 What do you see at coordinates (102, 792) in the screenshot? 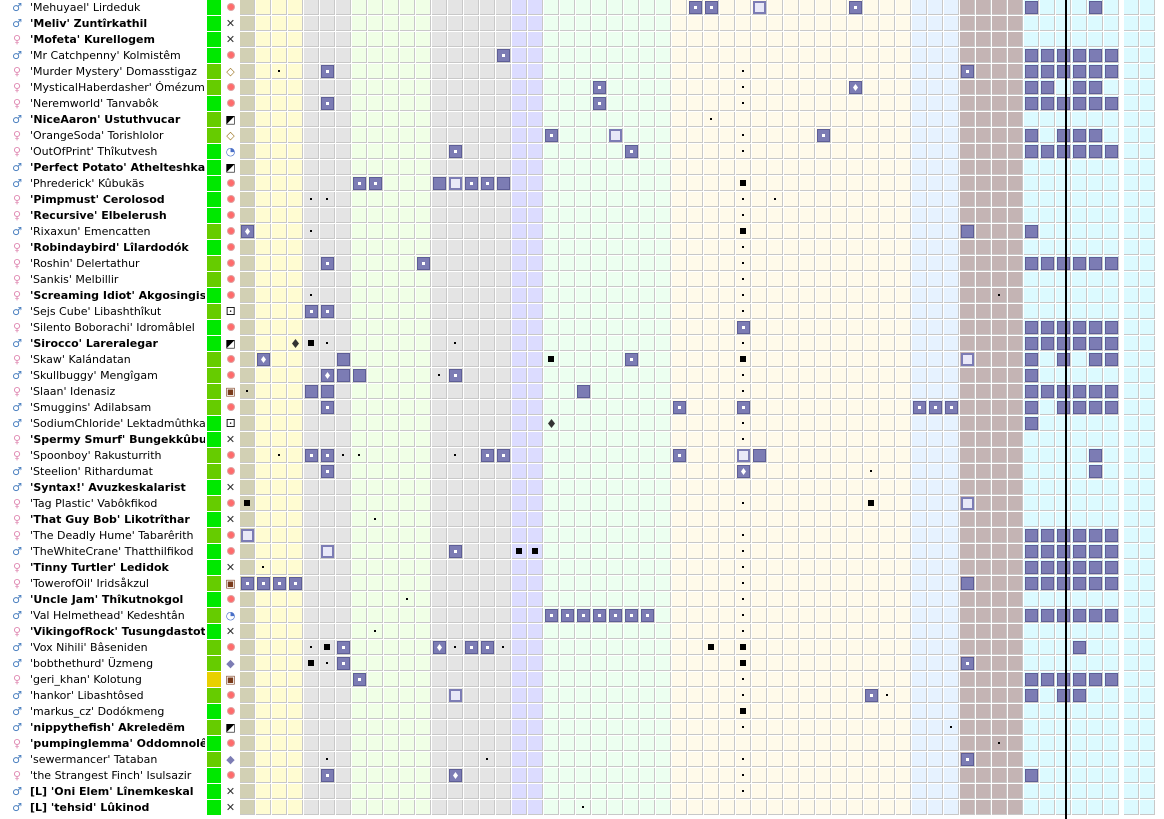
I see `unit-name: ♂ [L] 'Oni Elem' Lînemkeskal` at bounding box center [102, 792].